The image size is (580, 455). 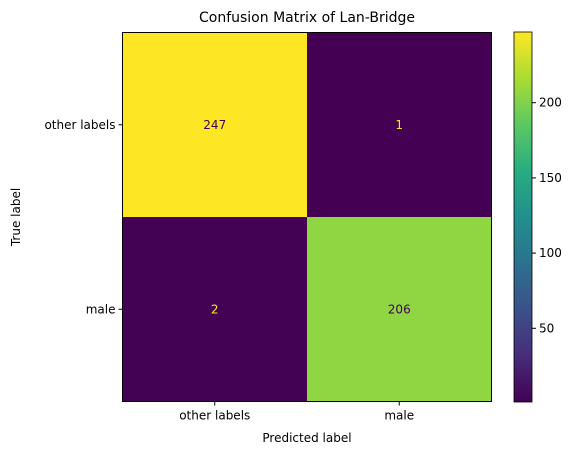 I want to click on y-tick-label: other labels, so click(x=79, y=125).